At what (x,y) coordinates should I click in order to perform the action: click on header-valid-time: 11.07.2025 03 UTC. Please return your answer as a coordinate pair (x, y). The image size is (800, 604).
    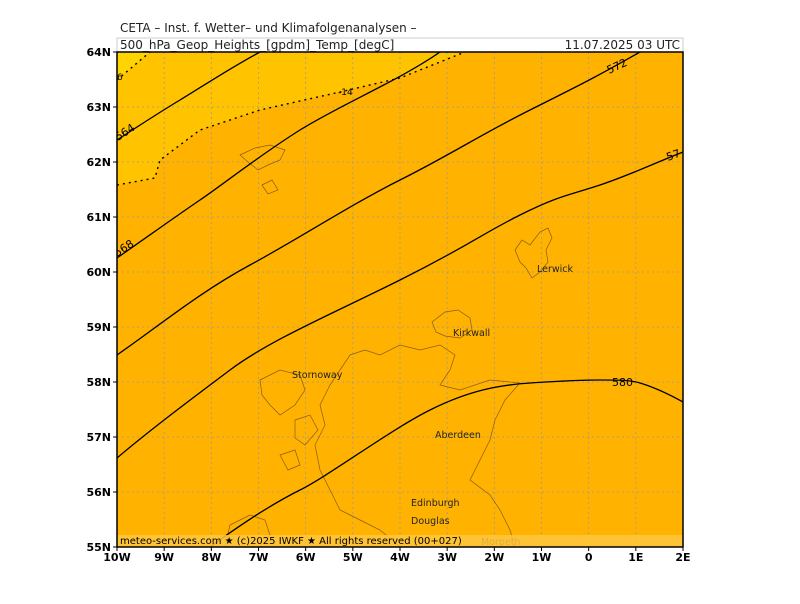
    Looking at the image, I should click on (622, 45).